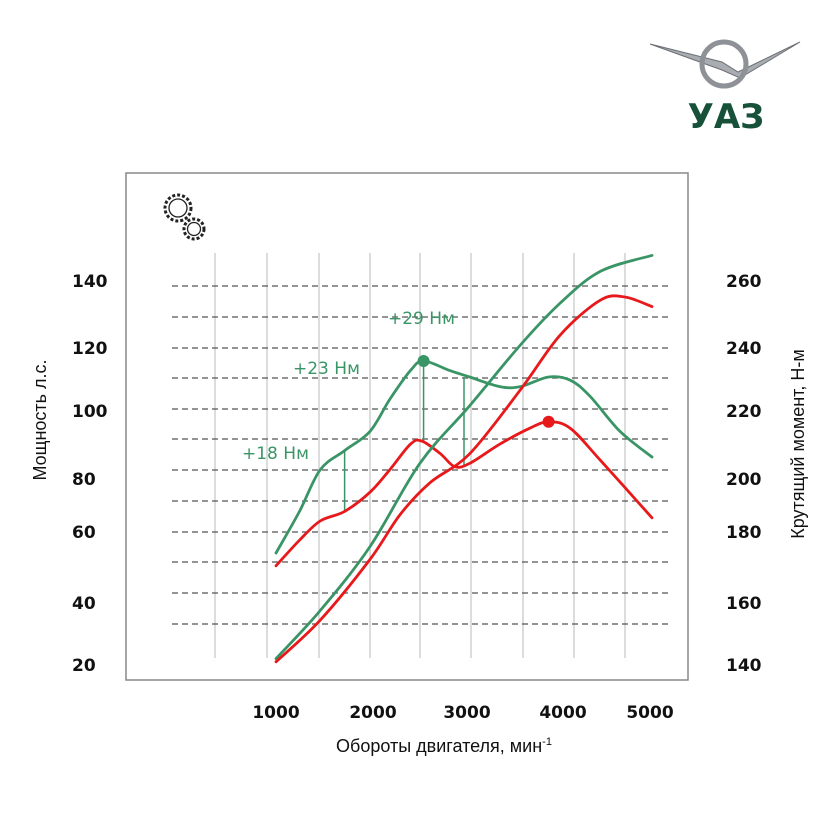  I want to click on y-left-tick-label: 60, so click(84, 533).